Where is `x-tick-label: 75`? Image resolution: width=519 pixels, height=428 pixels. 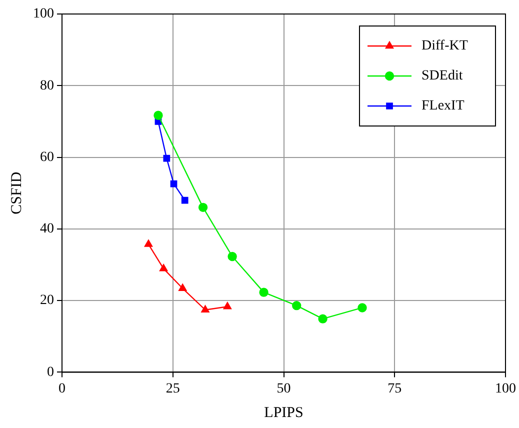
x-tick-label: 75 is located at coordinates (395, 388).